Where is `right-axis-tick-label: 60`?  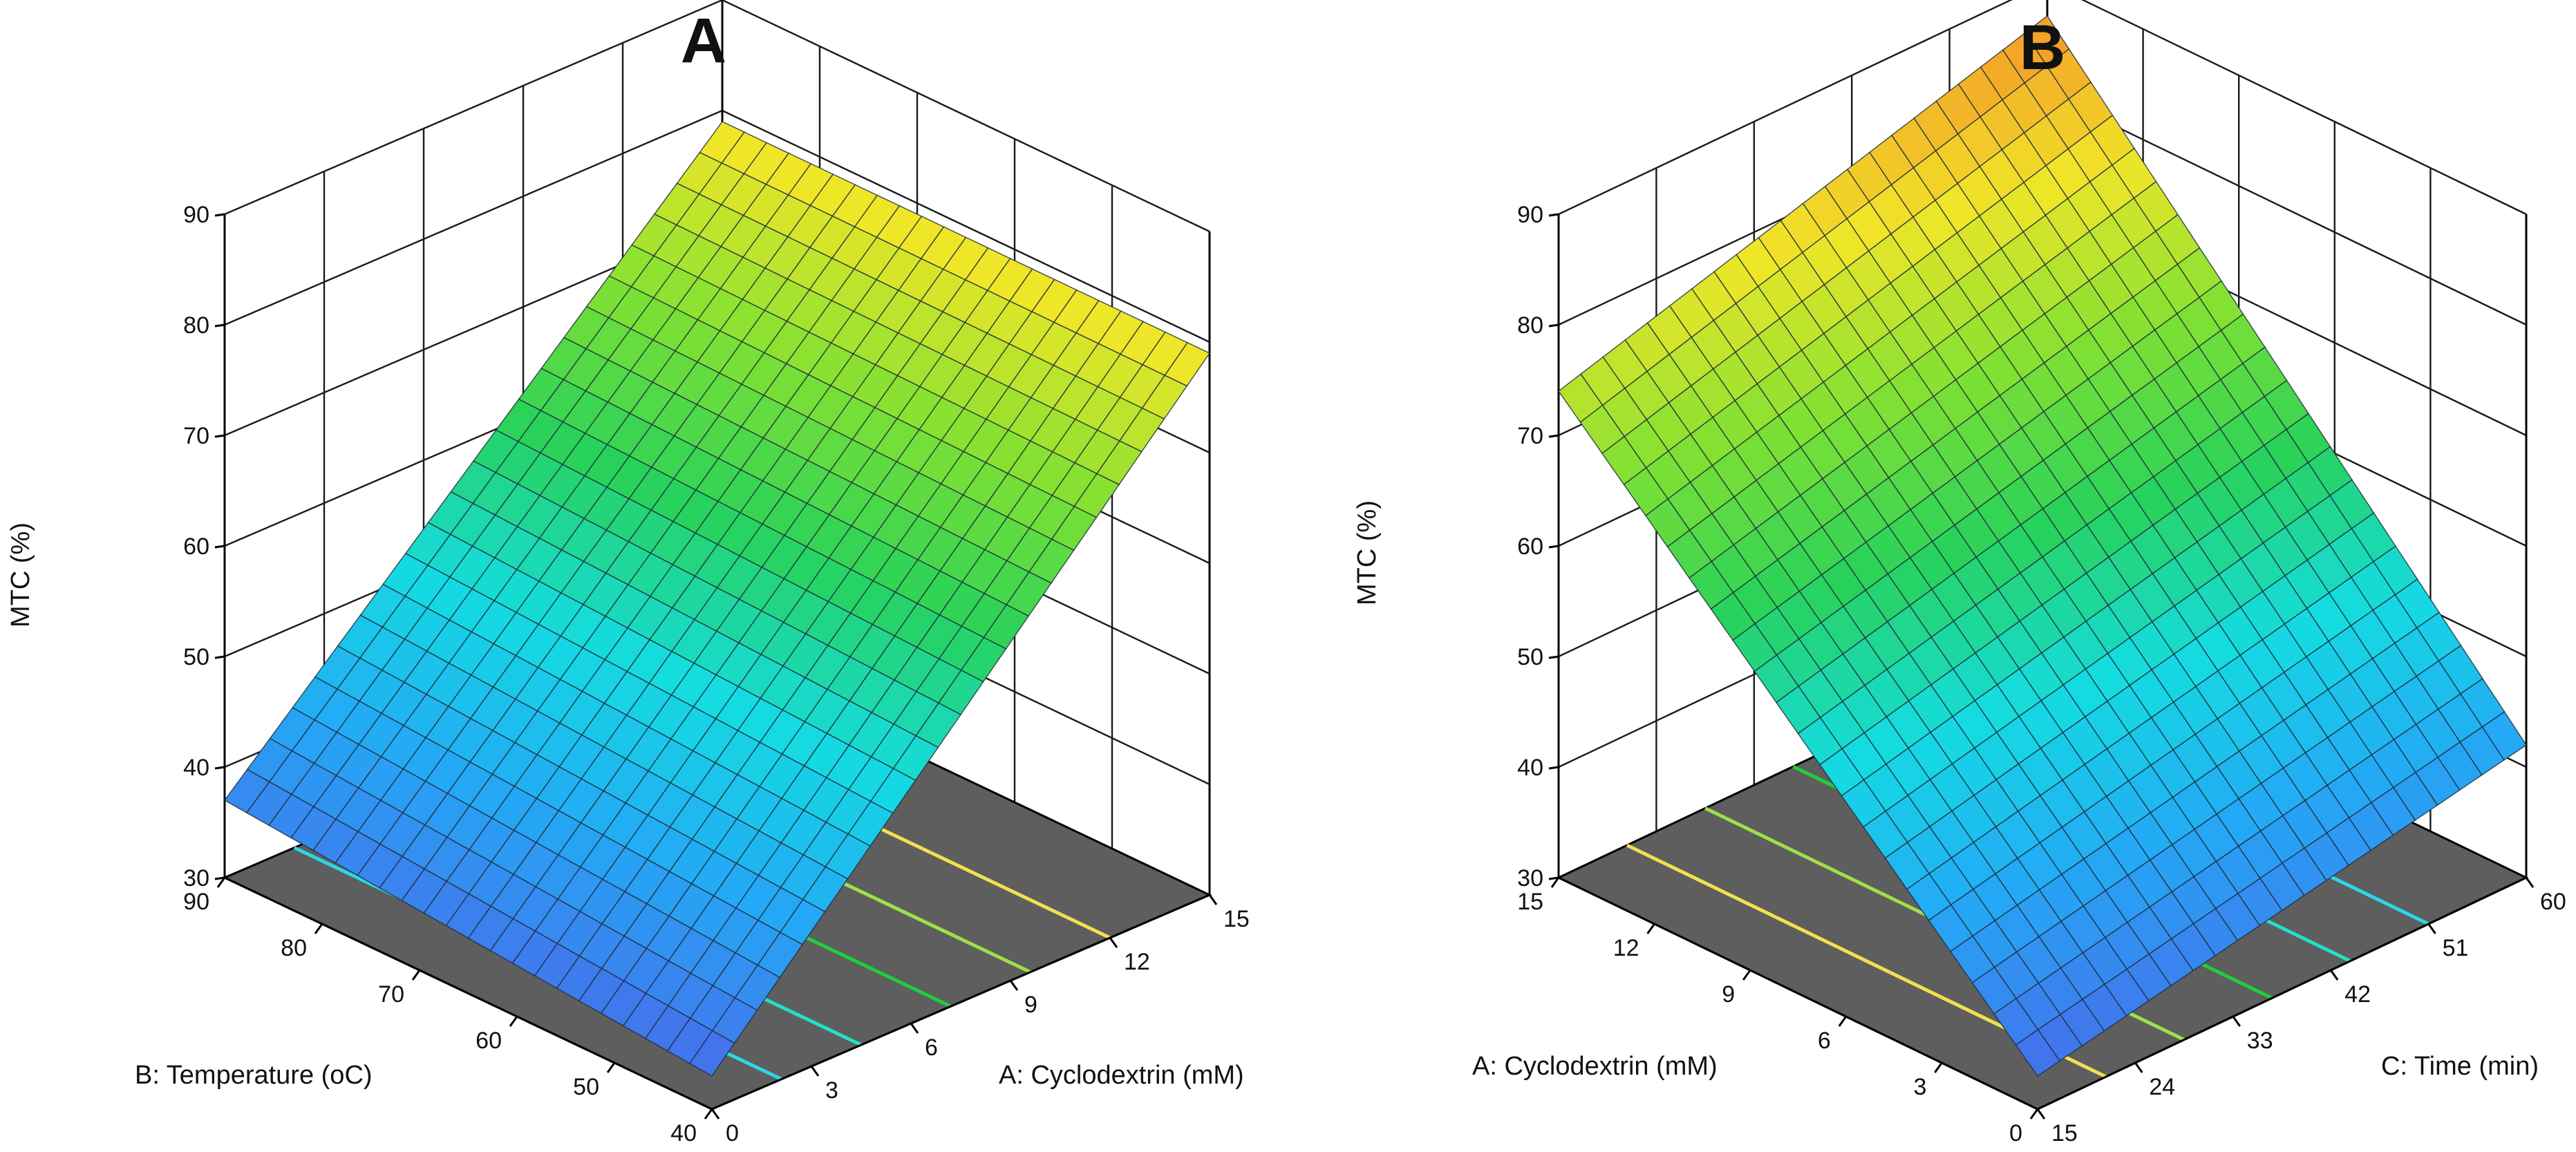 right-axis-tick-label: 60 is located at coordinates (2553, 902).